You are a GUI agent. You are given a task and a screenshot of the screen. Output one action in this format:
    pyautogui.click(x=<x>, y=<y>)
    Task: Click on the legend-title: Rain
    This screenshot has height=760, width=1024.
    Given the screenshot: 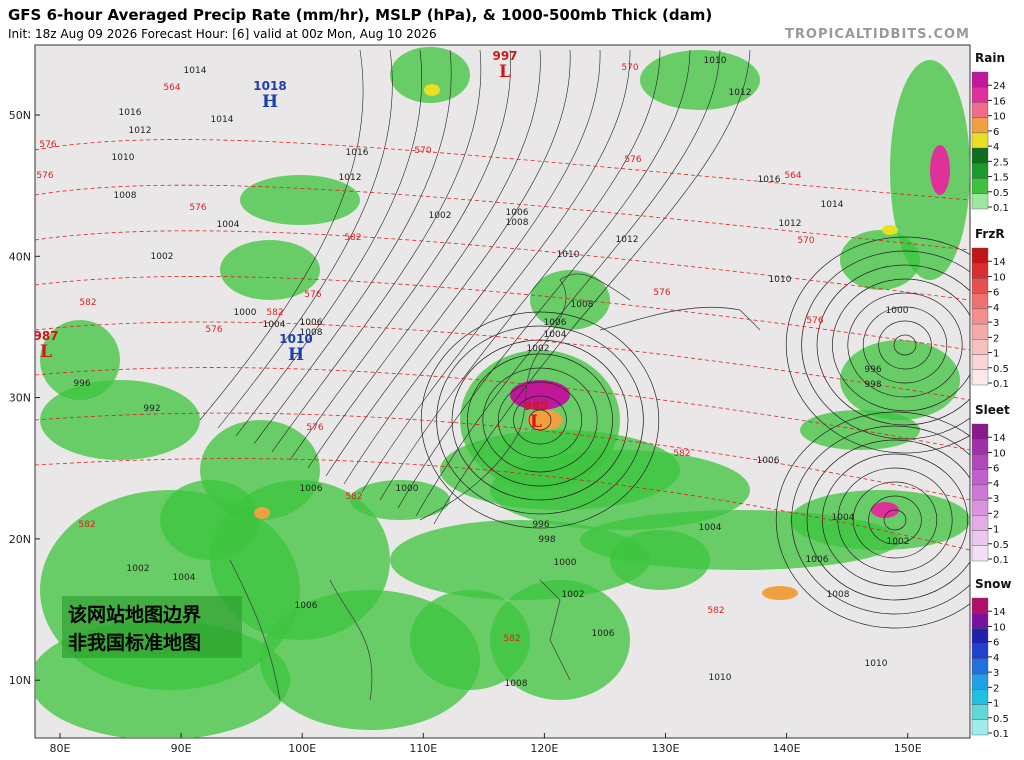 What is the action you would take?
    pyautogui.click(x=990, y=58)
    